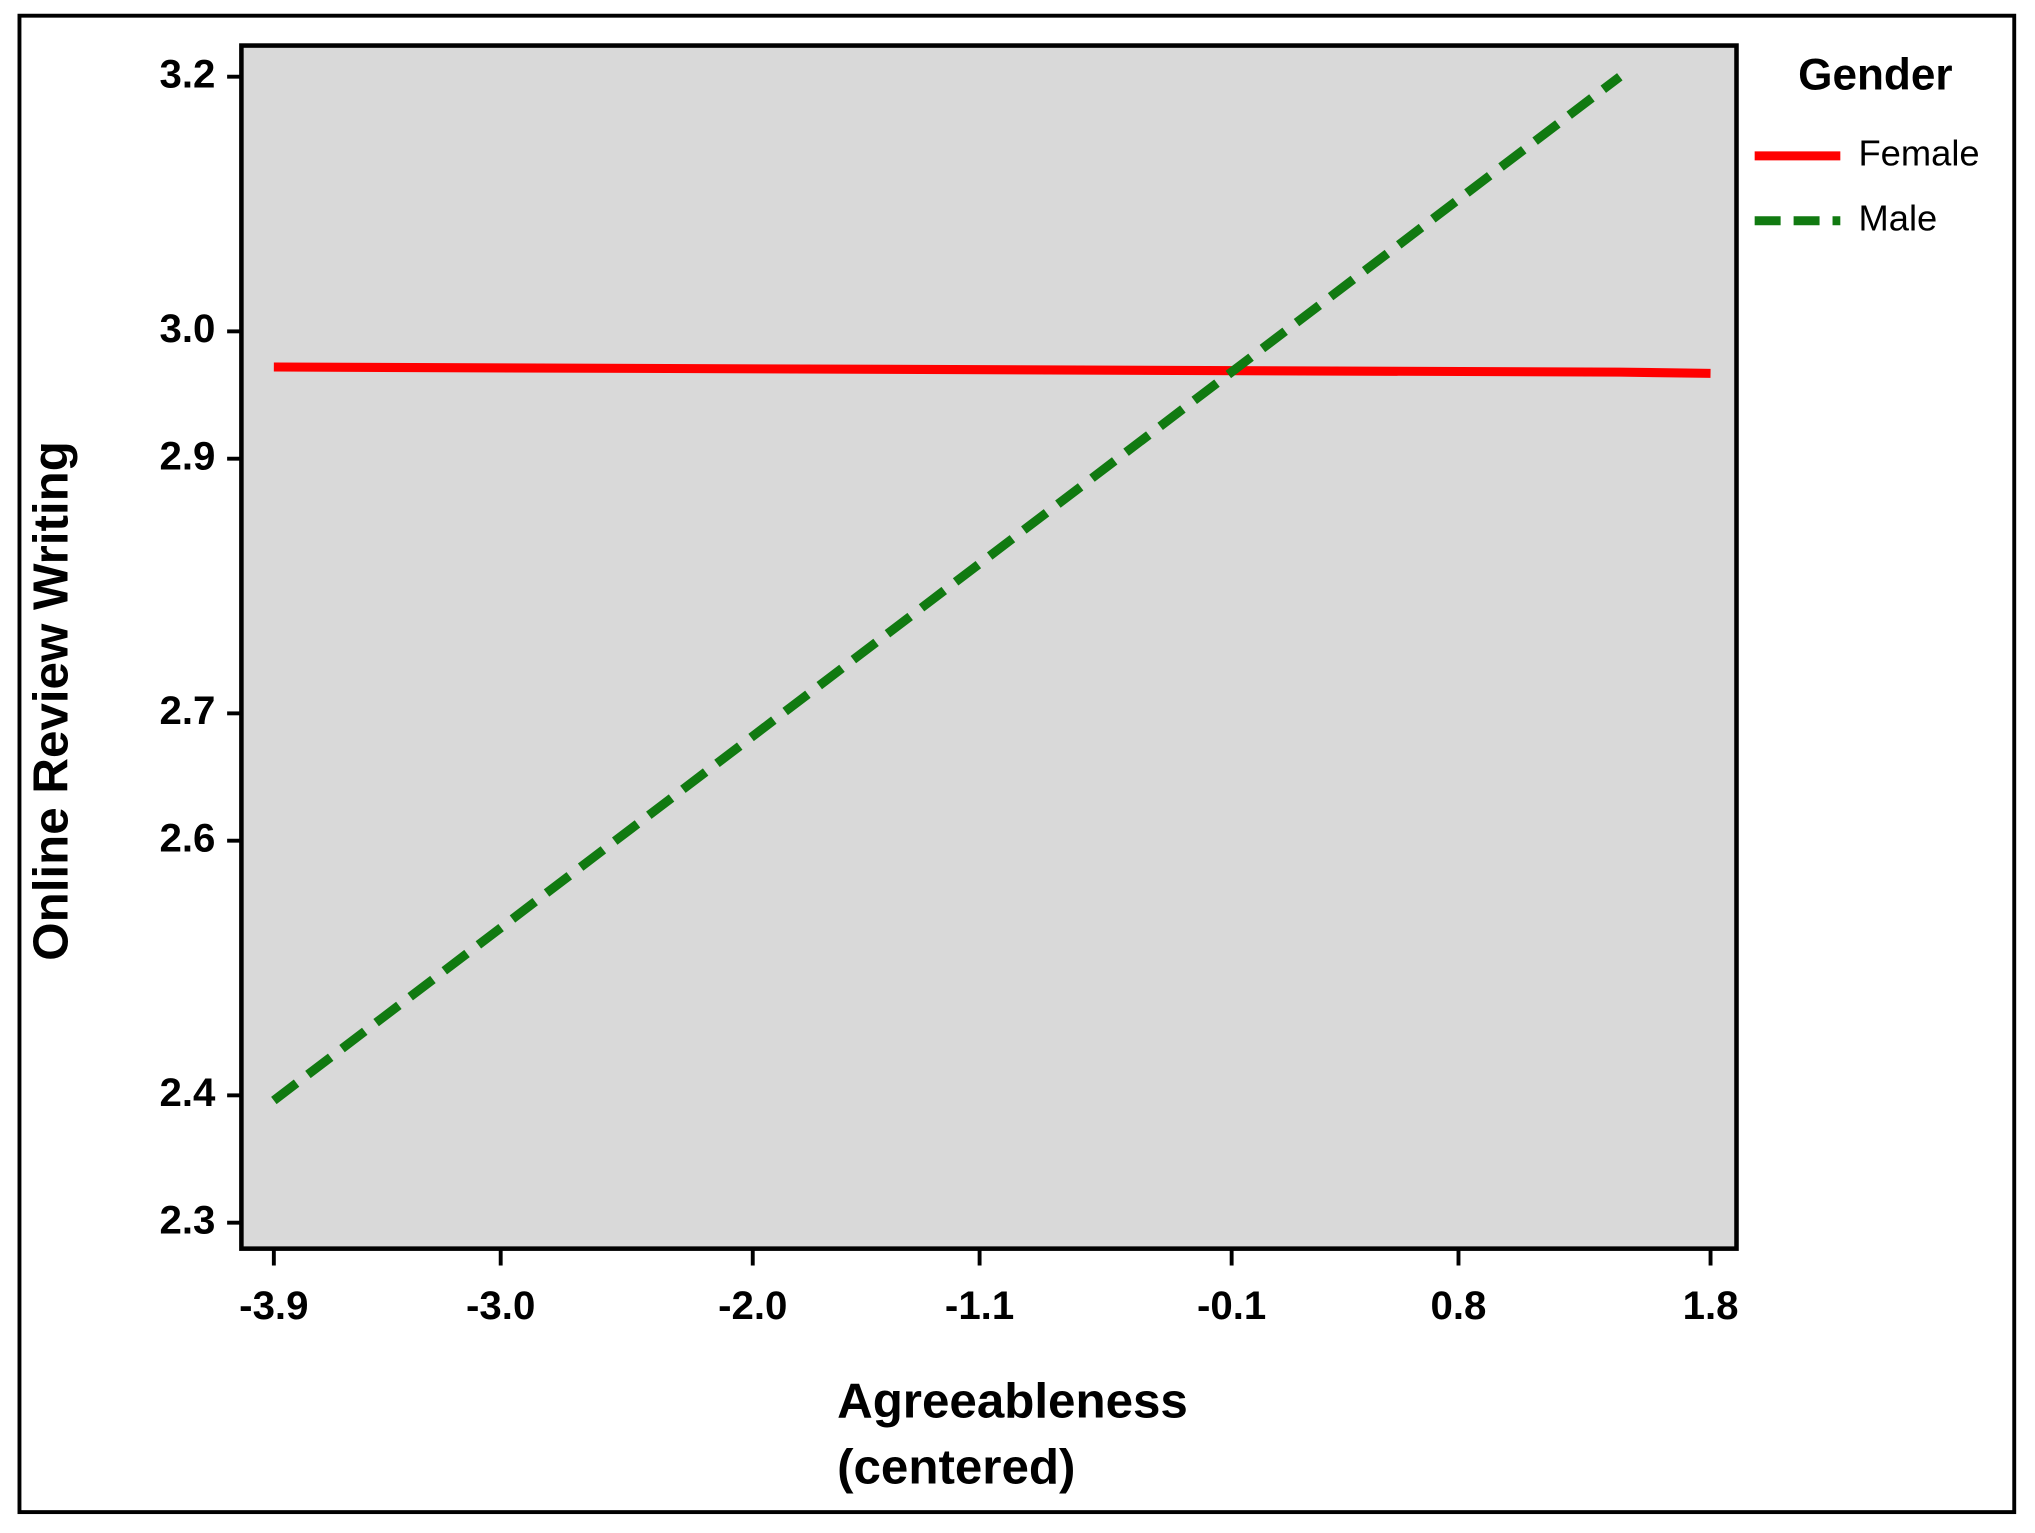 This screenshot has height=1533, width=2035. I want to click on y-tick-label: 2.4, so click(188, 1092).